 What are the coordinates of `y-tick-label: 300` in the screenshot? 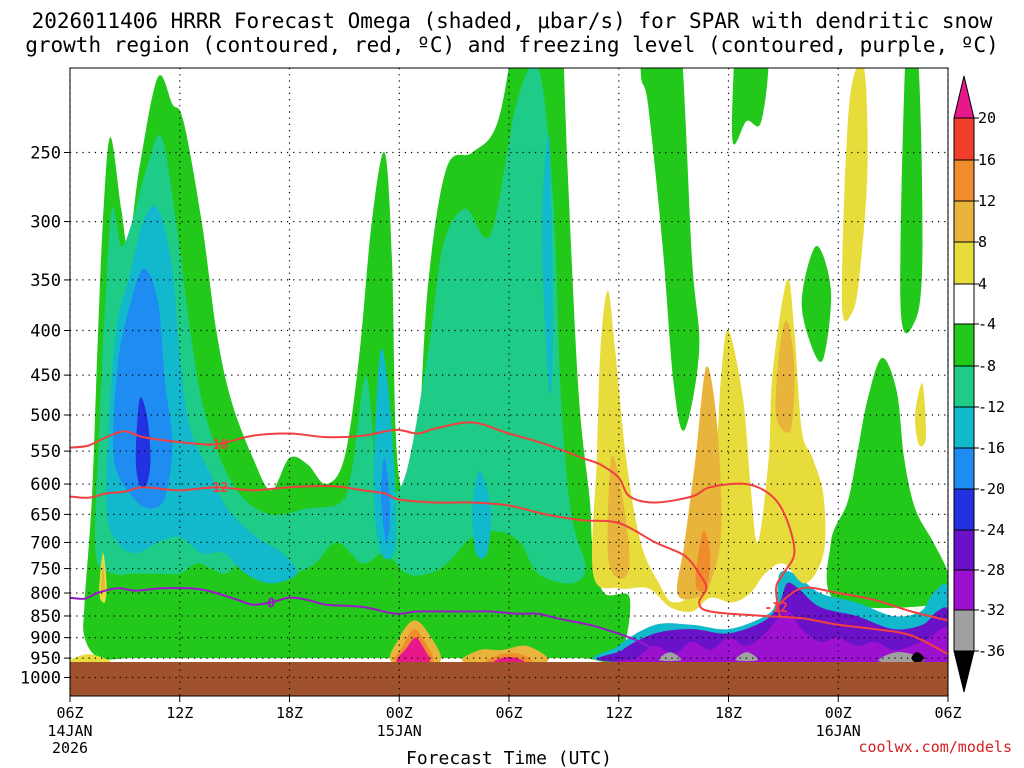 It's located at (45, 223).